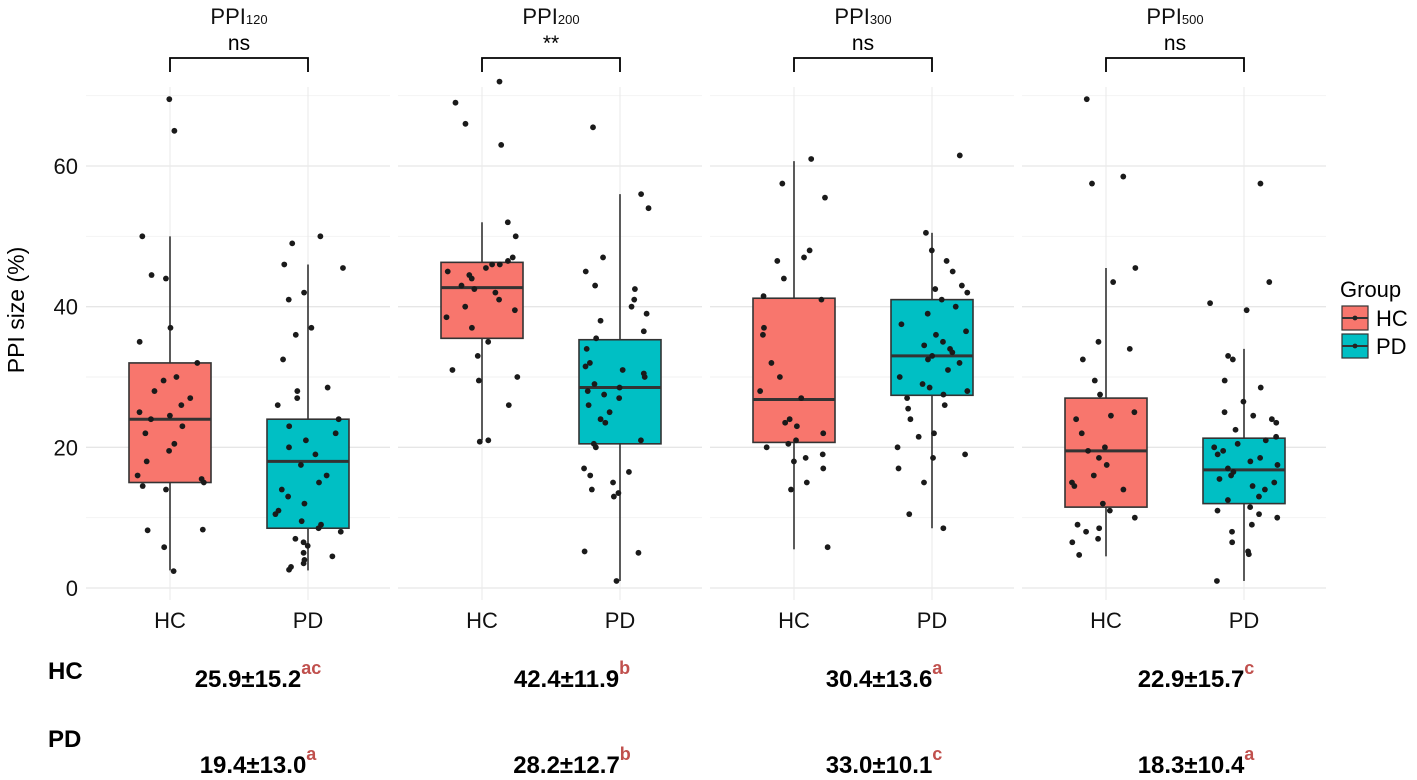 This screenshot has width=1417, height=780. Describe the element at coordinates (550, 16) in the screenshot. I see `panel-title: PPI200` at that location.